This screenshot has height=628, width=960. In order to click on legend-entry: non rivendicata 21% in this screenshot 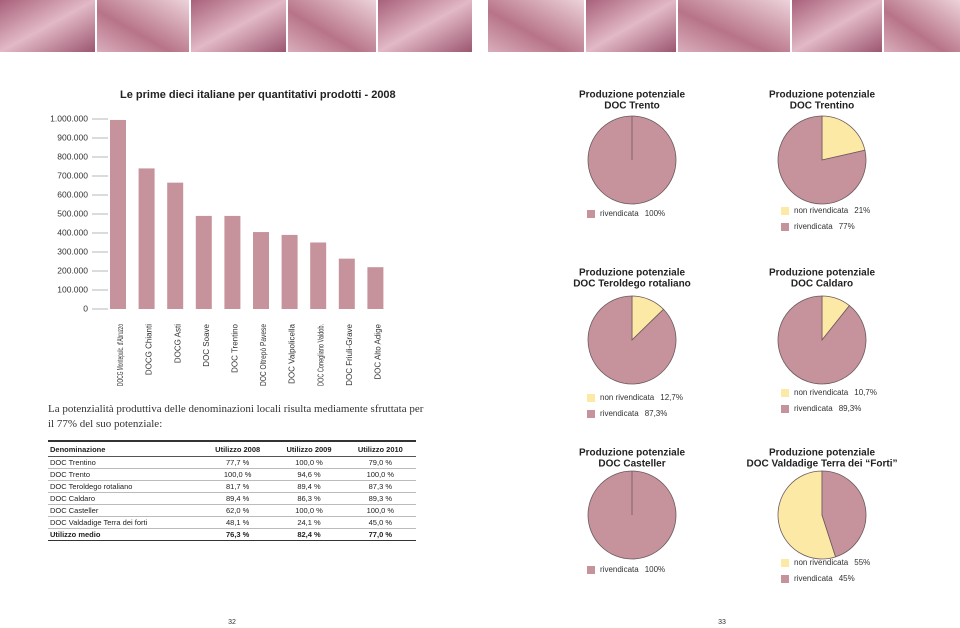, I will do `click(832, 210)`.